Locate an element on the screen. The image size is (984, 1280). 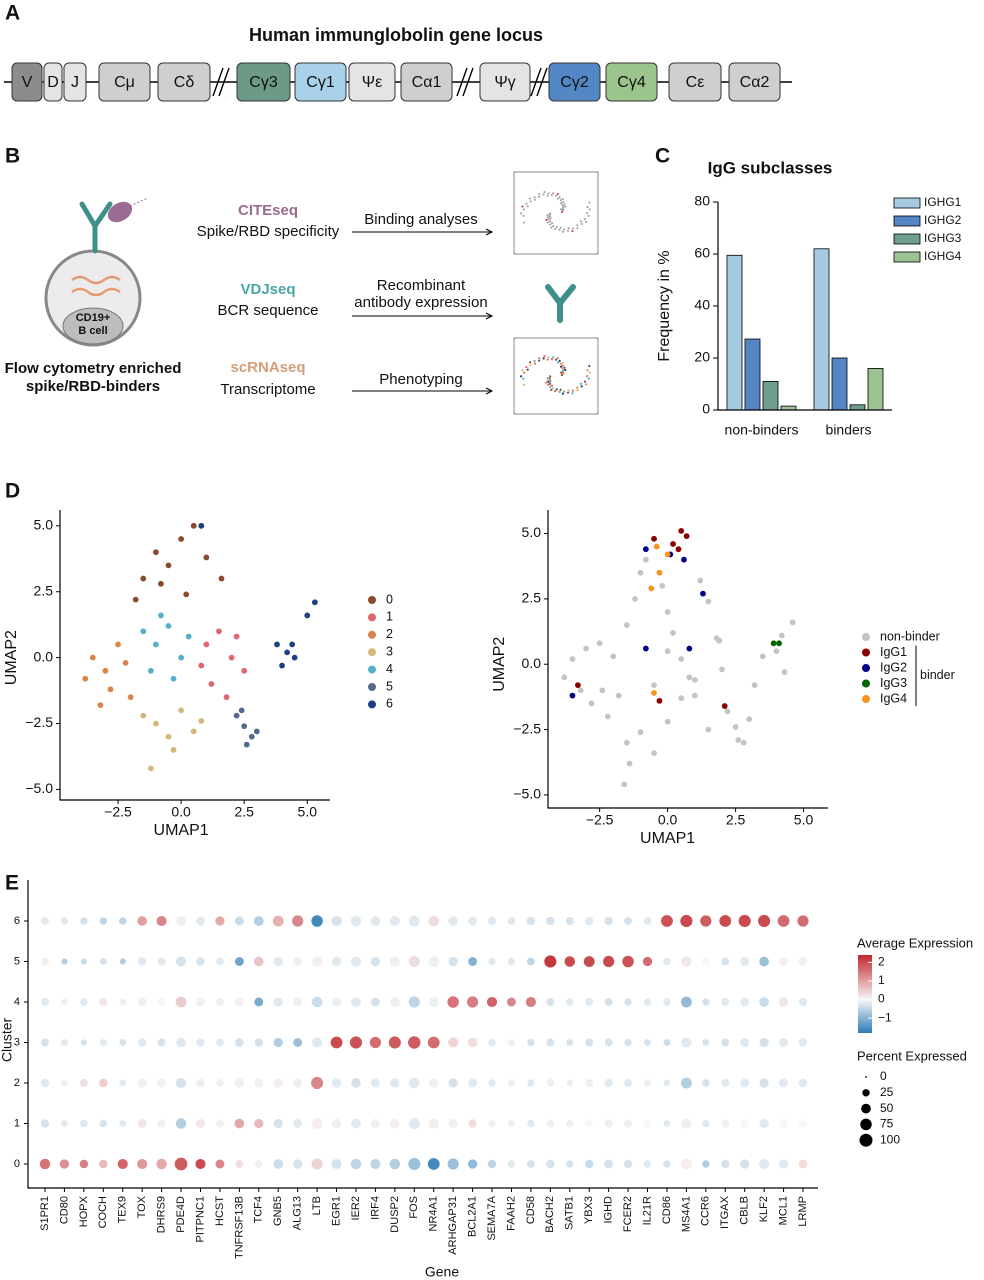
x-tick-label: IGHD is located at coordinates (609, 1210).